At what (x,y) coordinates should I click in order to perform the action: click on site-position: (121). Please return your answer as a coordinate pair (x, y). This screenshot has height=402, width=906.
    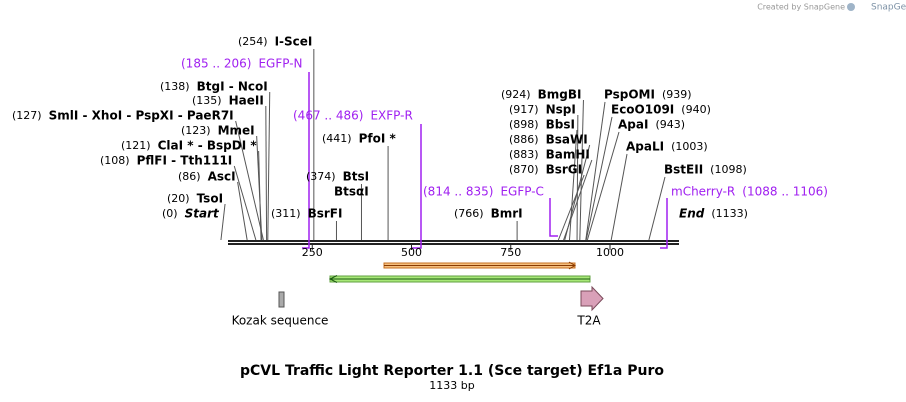
    Looking at the image, I should click on (136, 145).